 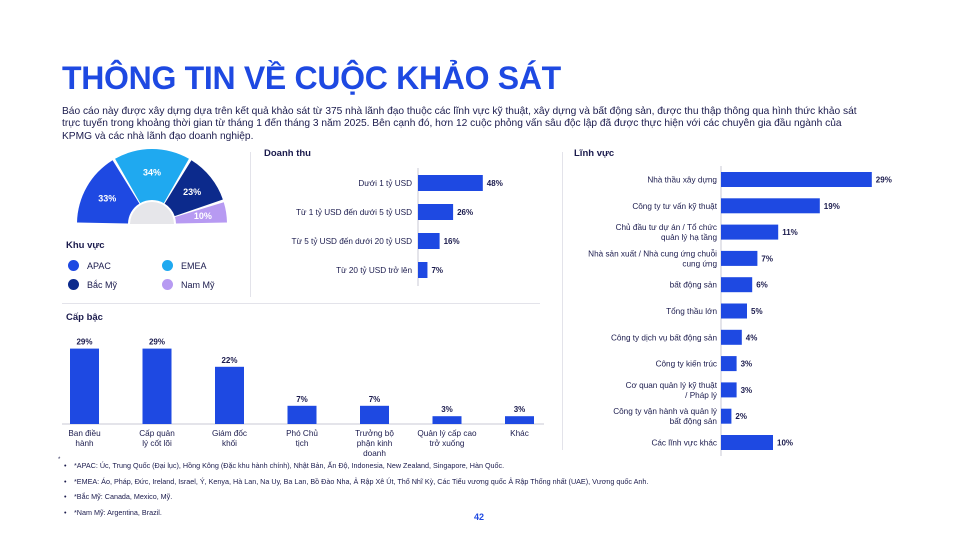 I want to click on legend-label: Nam Mỹ, so click(x=198, y=284).